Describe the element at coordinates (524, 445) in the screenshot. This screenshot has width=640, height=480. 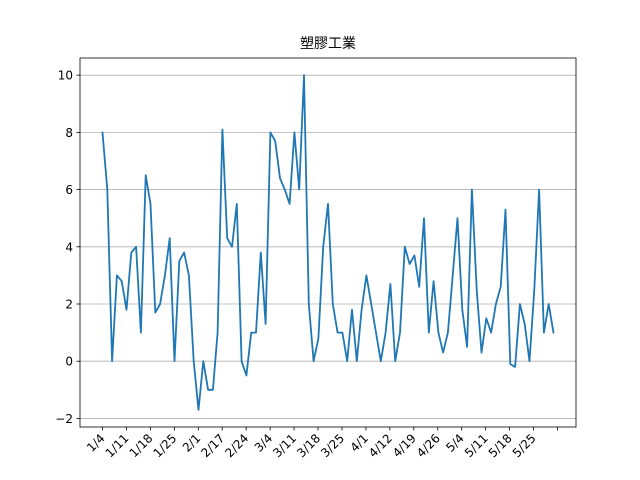
I see `x-tick-label: 5/25` at that location.